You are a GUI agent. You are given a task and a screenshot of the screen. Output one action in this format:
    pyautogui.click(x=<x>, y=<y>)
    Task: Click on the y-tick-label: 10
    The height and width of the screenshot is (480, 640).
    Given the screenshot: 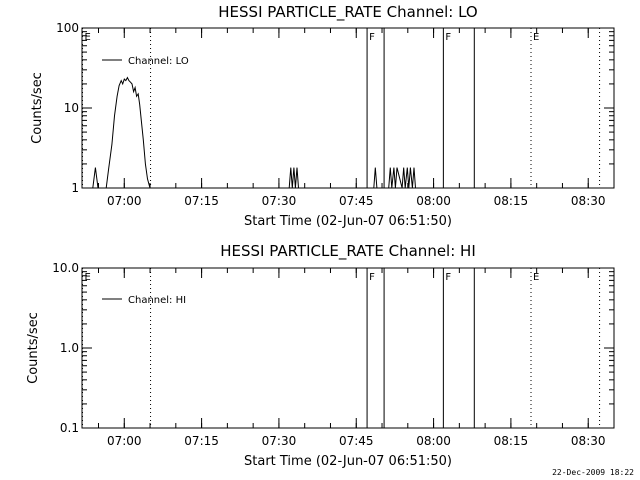 What is the action you would take?
    pyautogui.click(x=71, y=108)
    